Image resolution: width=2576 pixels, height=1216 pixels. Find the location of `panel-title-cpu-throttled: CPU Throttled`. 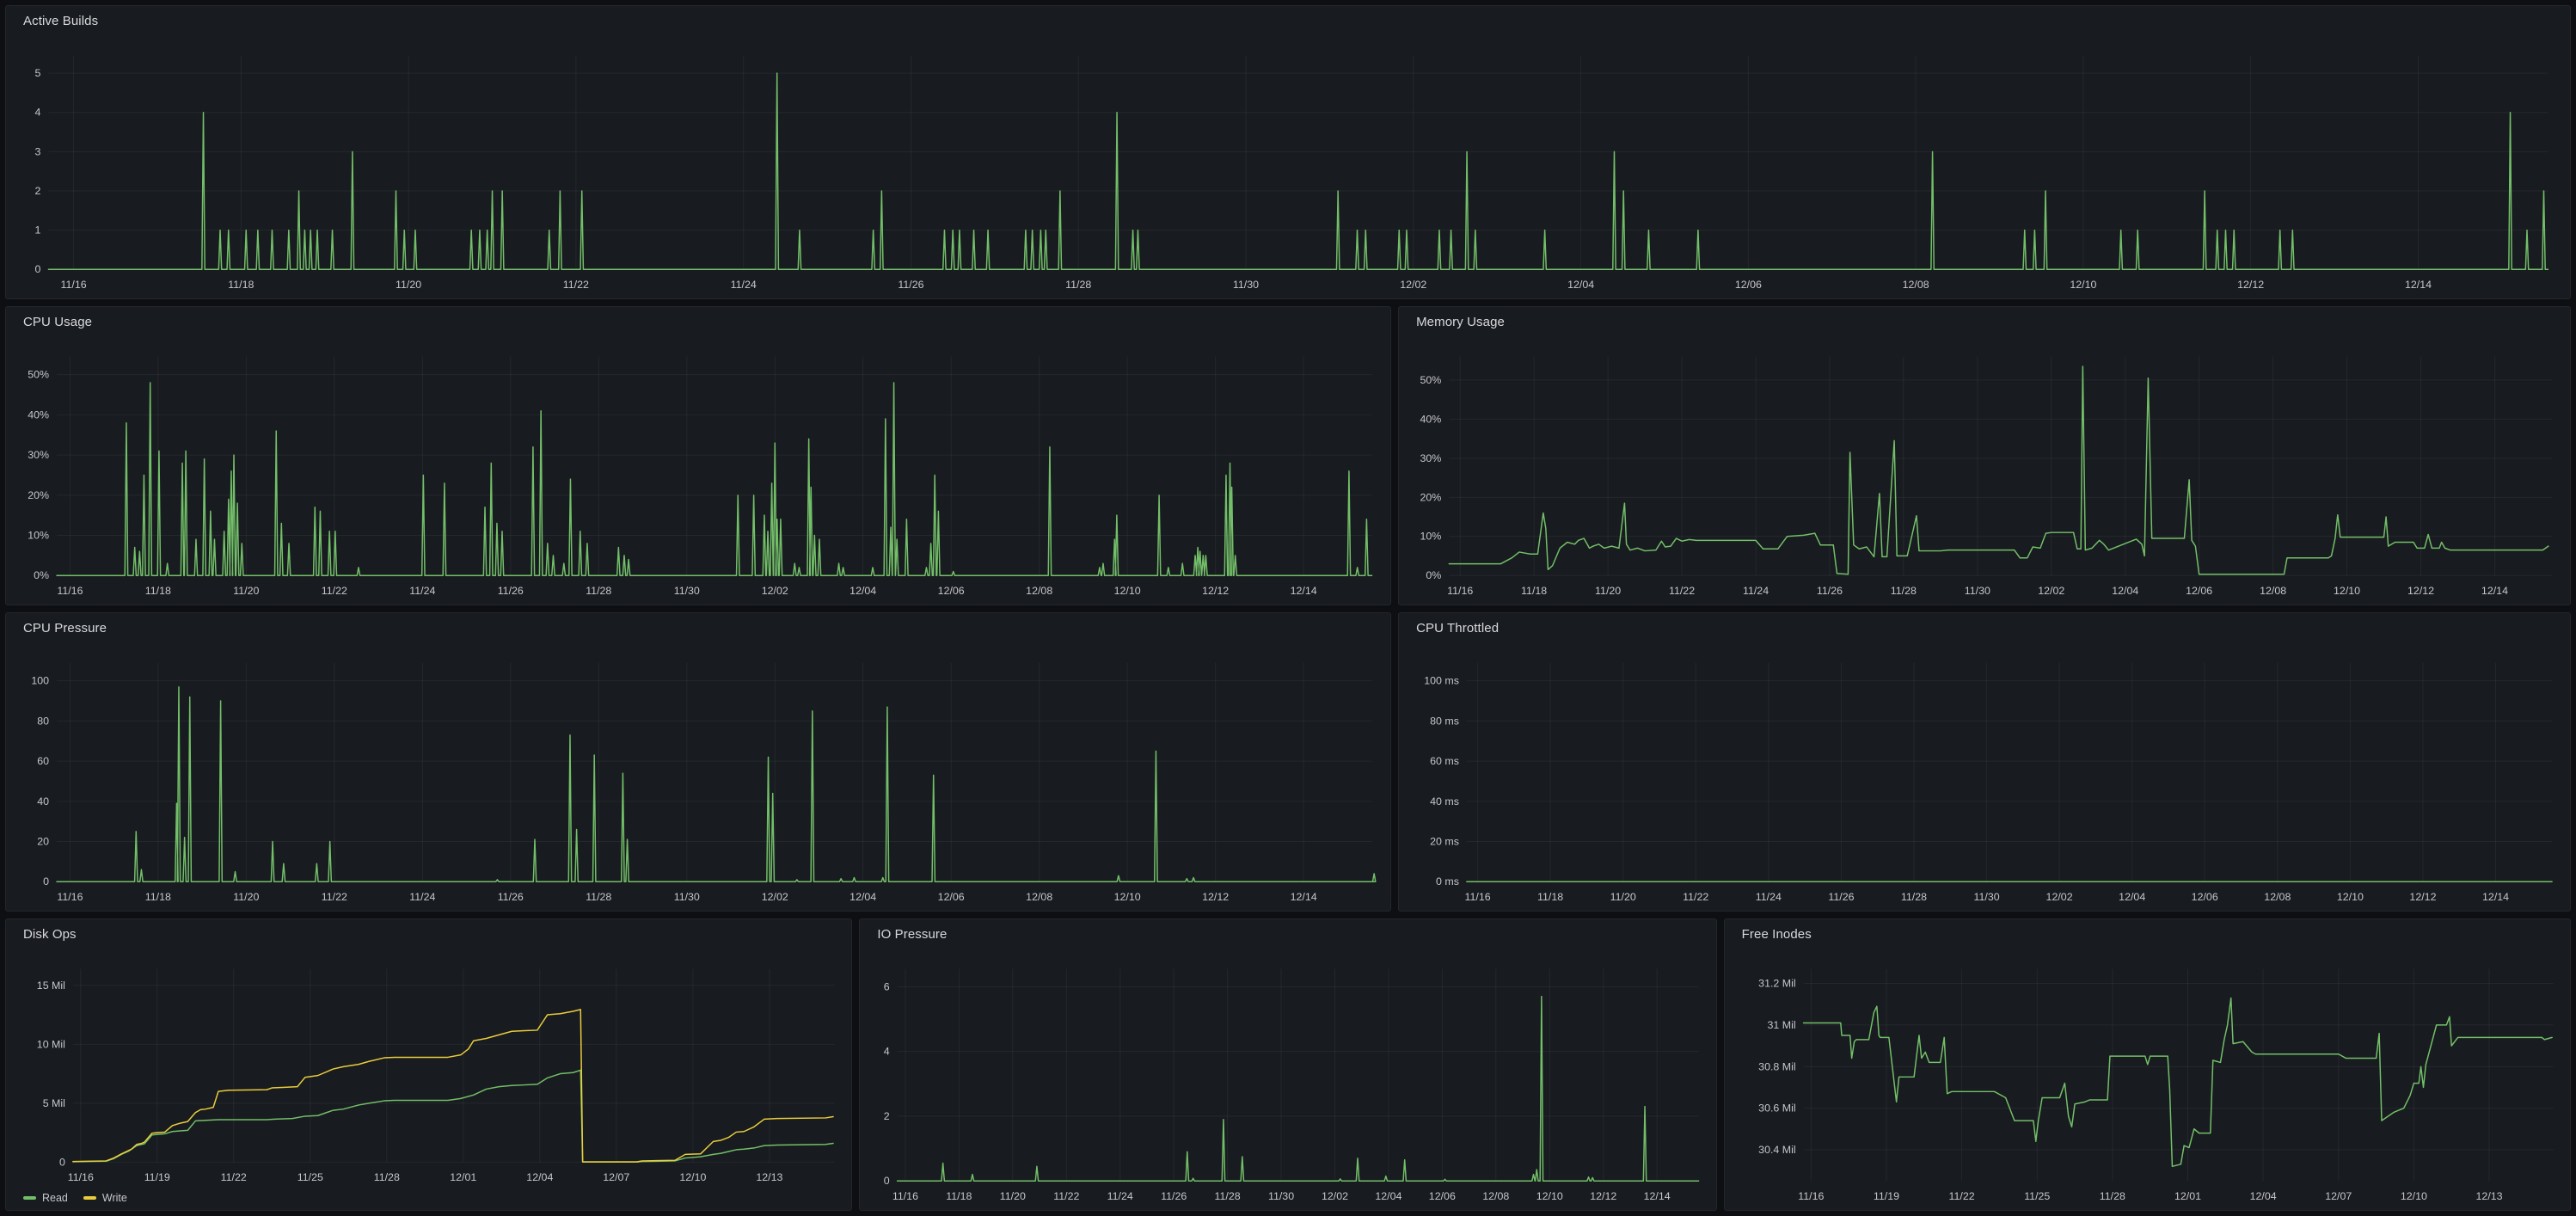

panel-title-cpu-throttled: CPU Throttled is located at coordinates (1458, 628).